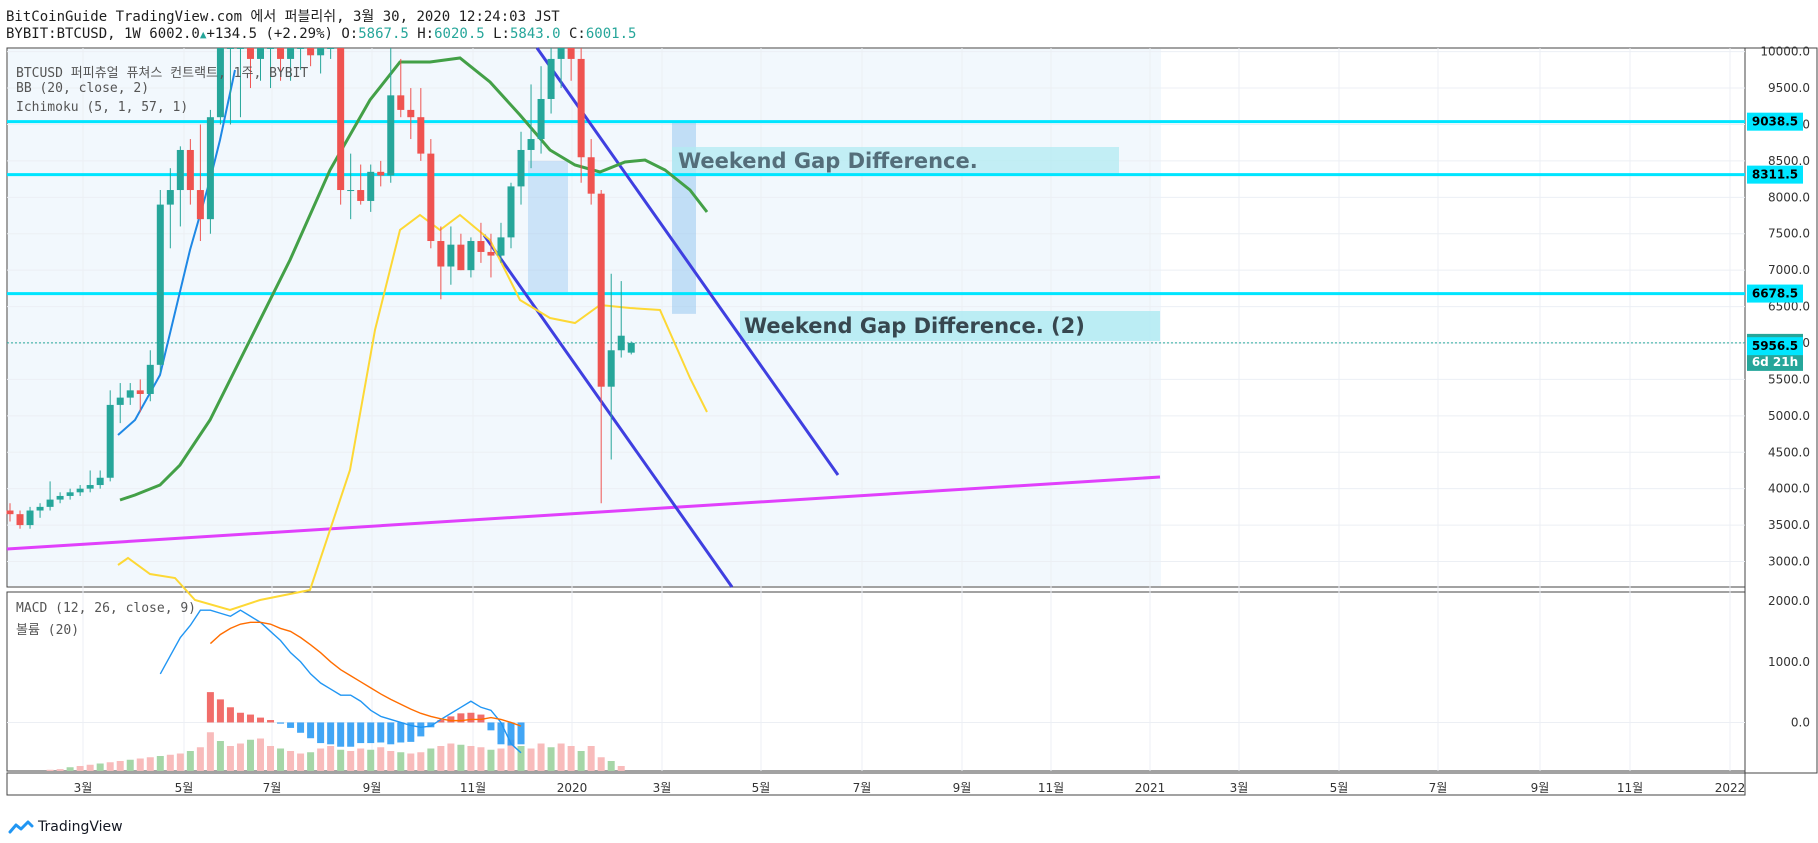 The height and width of the screenshot is (843, 1818). I want to click on cloud-icon, so click(21, 827).